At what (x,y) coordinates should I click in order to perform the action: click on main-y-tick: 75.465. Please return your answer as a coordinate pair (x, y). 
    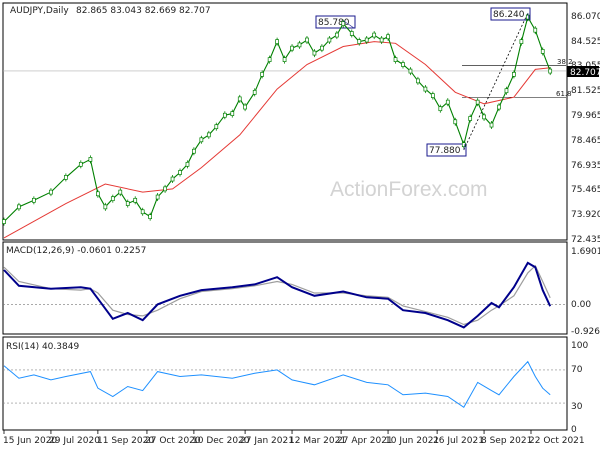
    Looking at the image, I should click on (585, 190).